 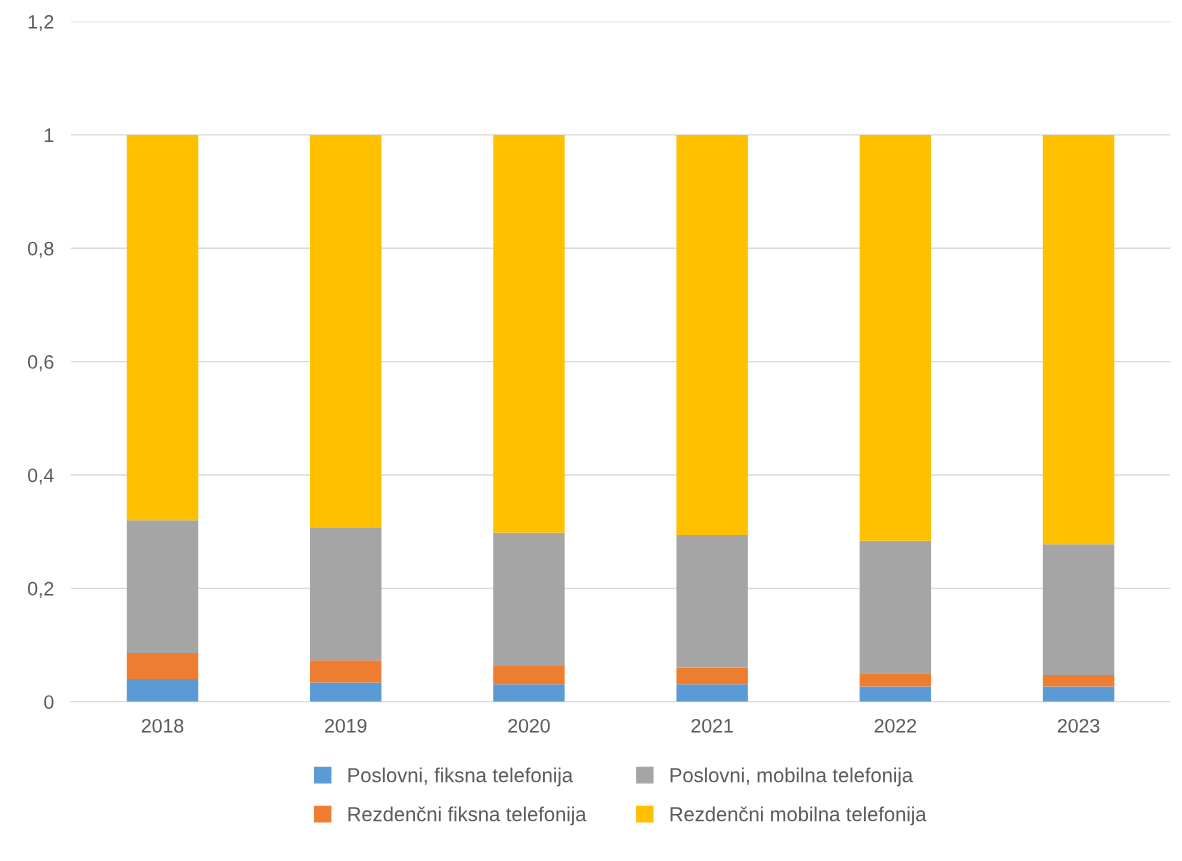 I want to click on legend-label: Rezdenčni fiksna telefonija, so click(x=467, y=816).